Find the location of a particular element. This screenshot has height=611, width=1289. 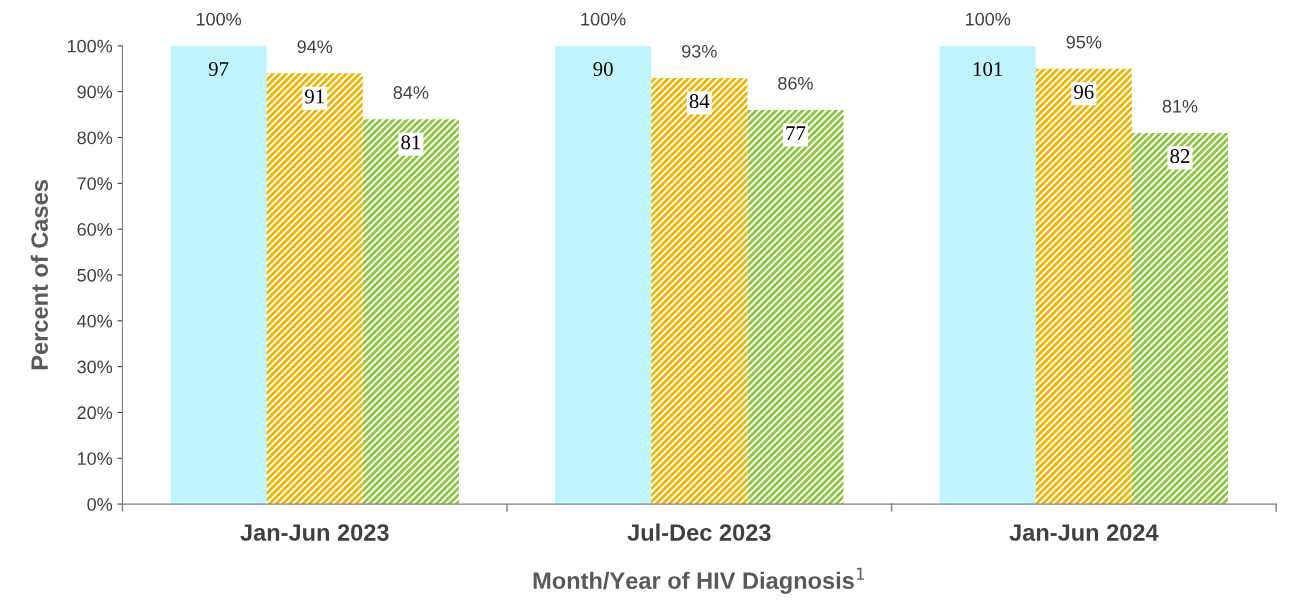

y-tick-label: 0% is located at coordinates (100, 504).